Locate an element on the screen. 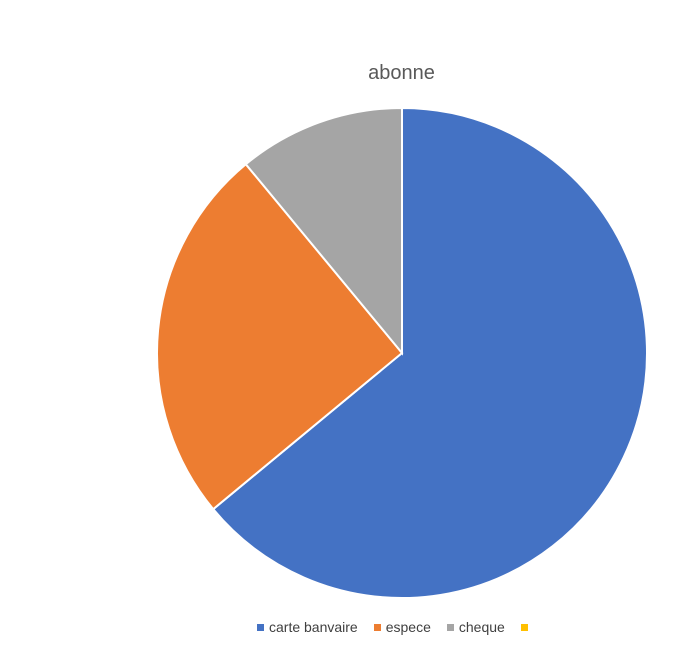 The width and height of the screenshot is (673, 672). pie-slice-cheque is located at coordinates (323, 231).